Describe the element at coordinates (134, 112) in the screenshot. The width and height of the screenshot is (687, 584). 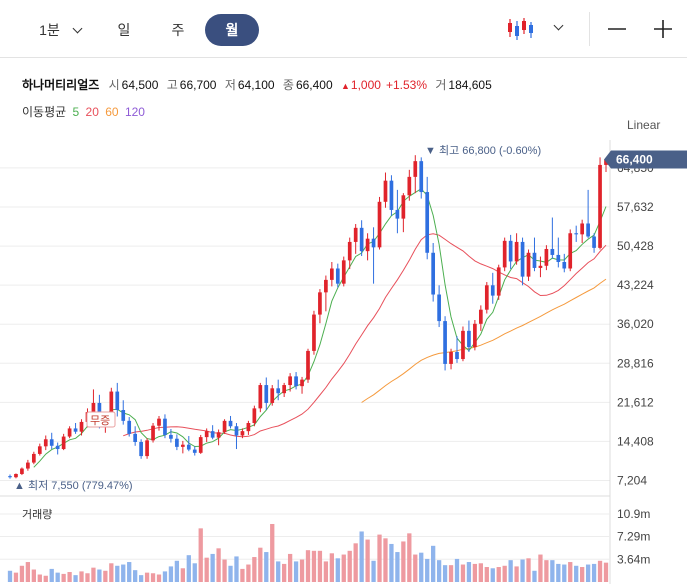
I see `ma-120: 120` at that location.